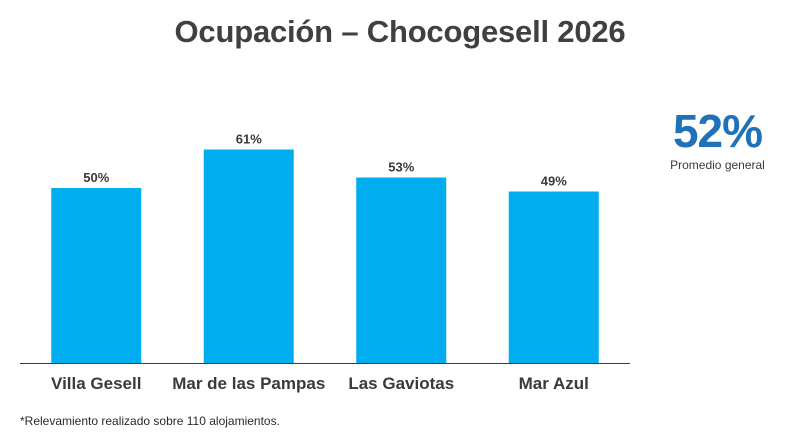  What do you see at coordinates (96, 383) in the screenshot?
I see `category-tick-label: Villa Gesell` at bounding box center [96, 383].